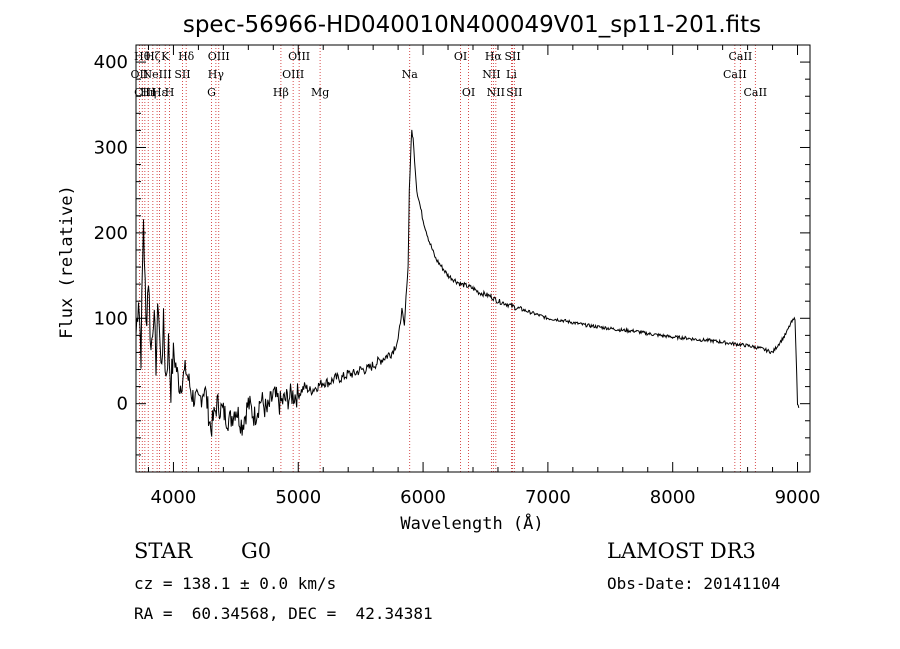 The width and height of the screenshot is (900, 649). I want to click on x-tick-label: 5000, so click(298, 497).